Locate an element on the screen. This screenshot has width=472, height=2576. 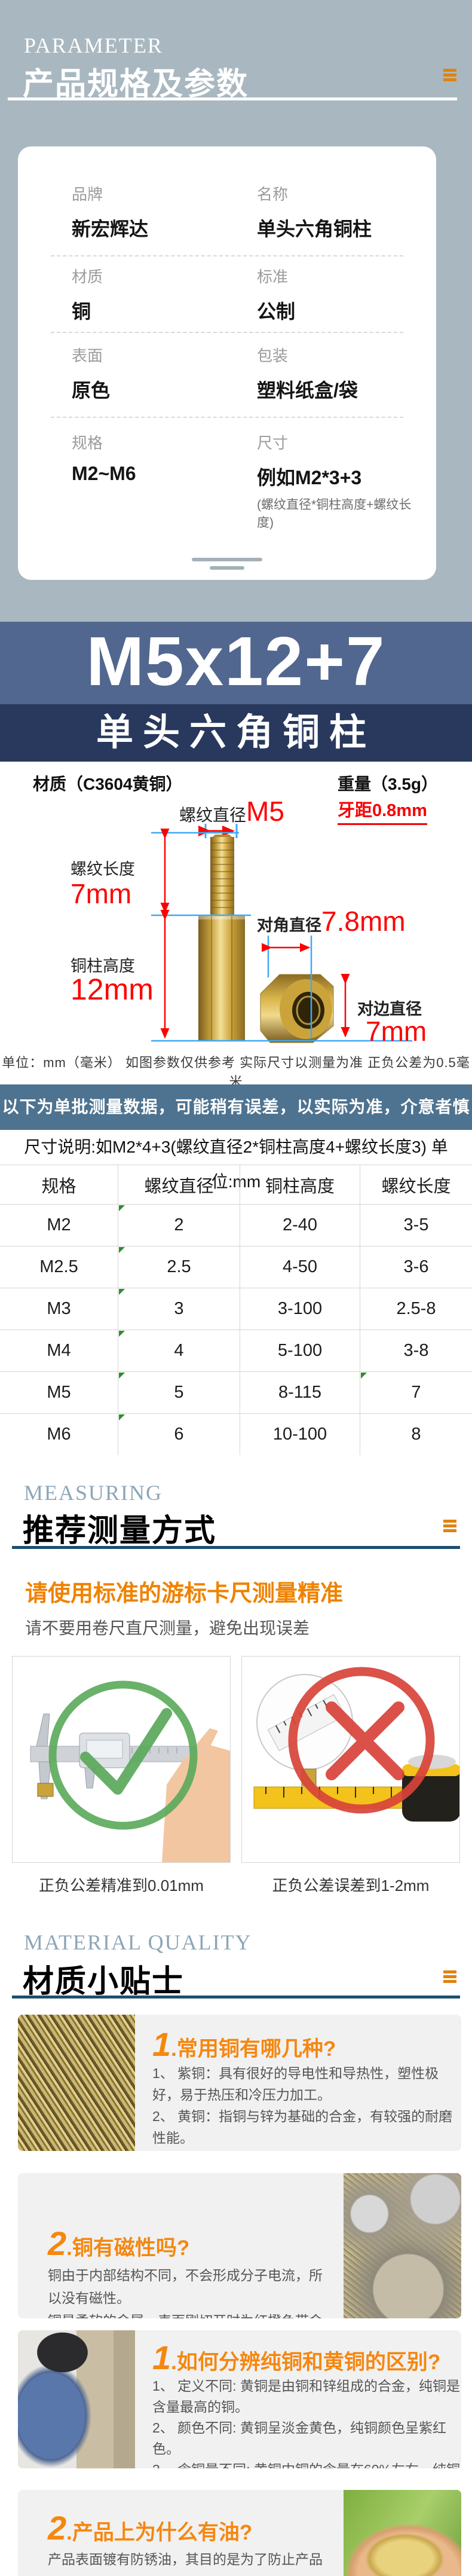
tape-measure-photo is located at coordinates (350, 1759).